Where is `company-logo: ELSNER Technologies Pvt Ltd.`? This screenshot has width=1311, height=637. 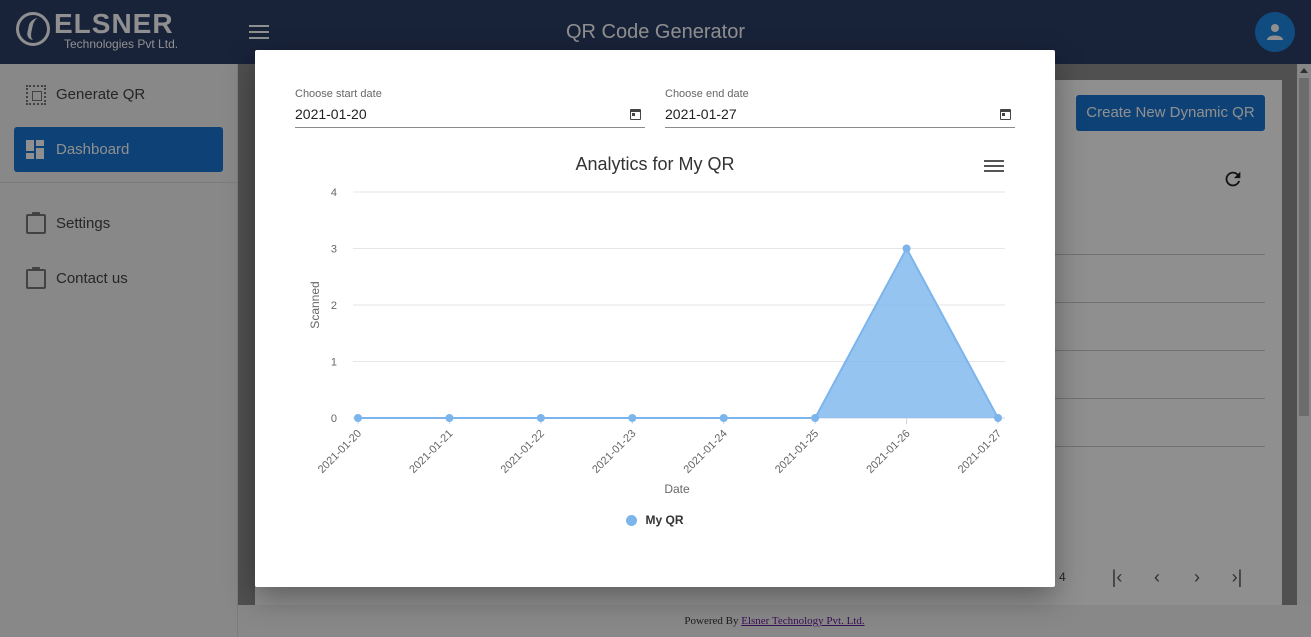
company-logo: ELSNER Technologies Pvt Ltd. is located at coordinates (97, 30).